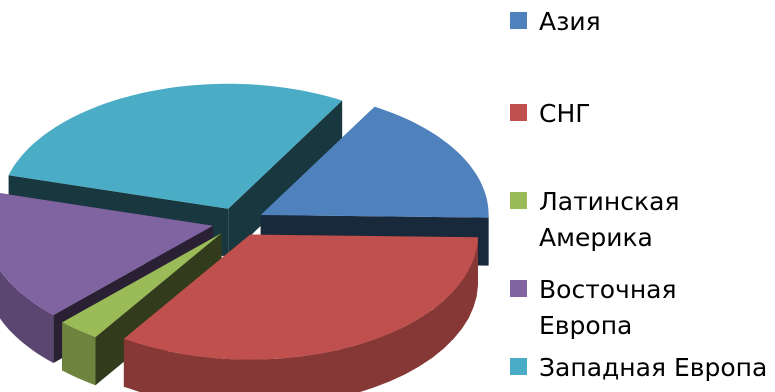 The width and height of the screenshot is (775, 392). I want to click on legend-swatch-western-europe, so click(518, 366).